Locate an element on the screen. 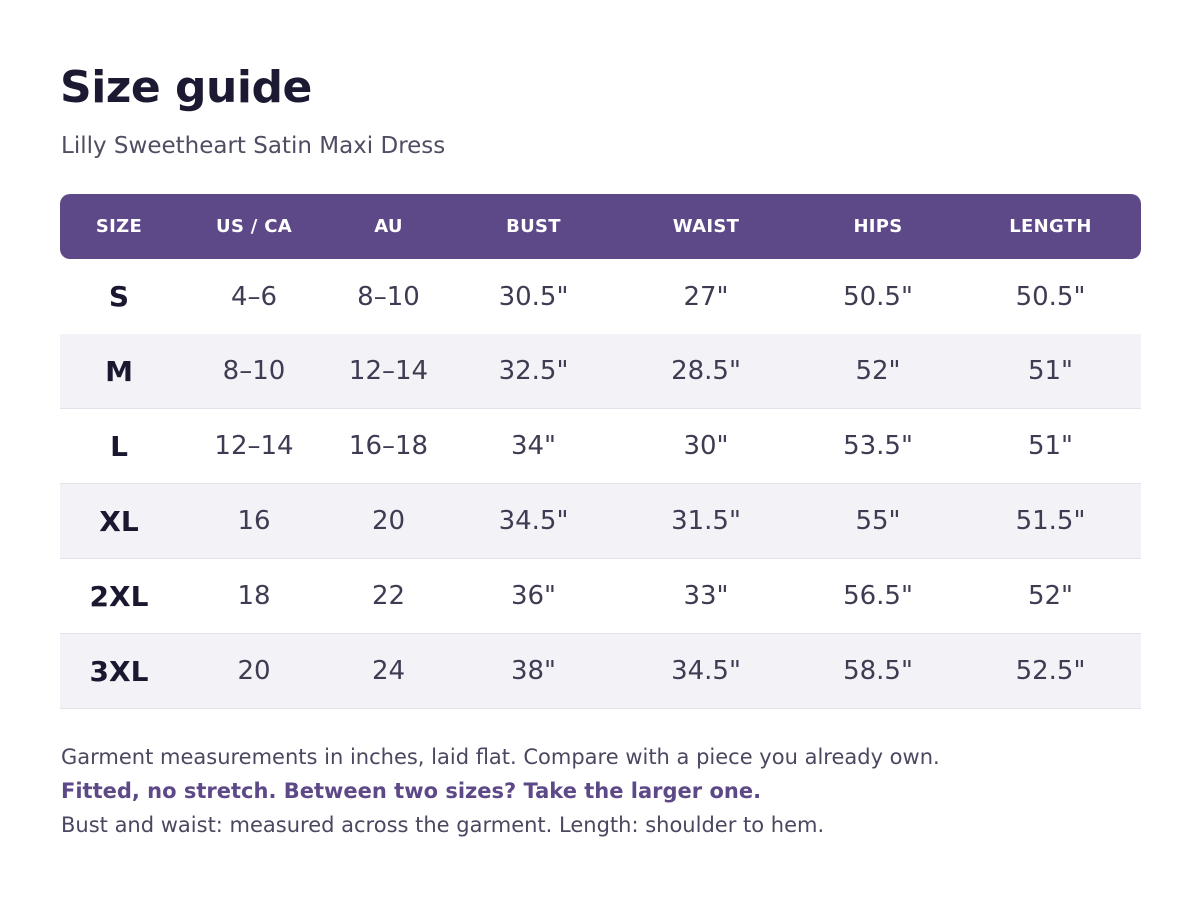 This screenshot has height=918, width=1200. page-title: Size guide is located at coordinates (186, 87).